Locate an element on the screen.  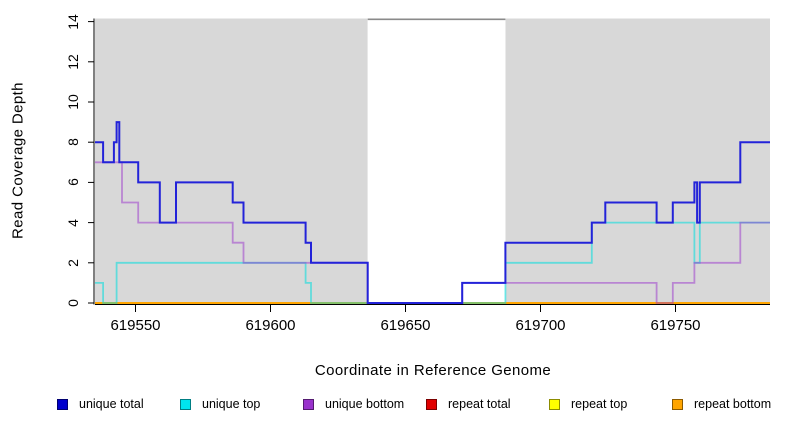
y-tick-label: 0 is located at coordinates (73, 303).